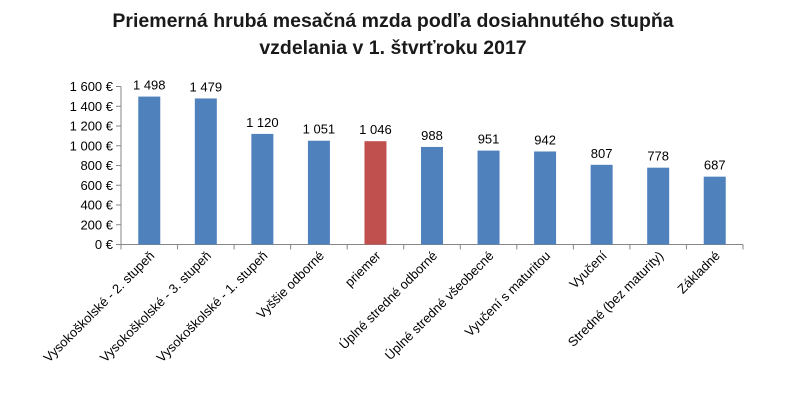 The width and height of the screenshot is (786, 418). I want to click on y-tick-label: 1 200 €, so click(92, 126).